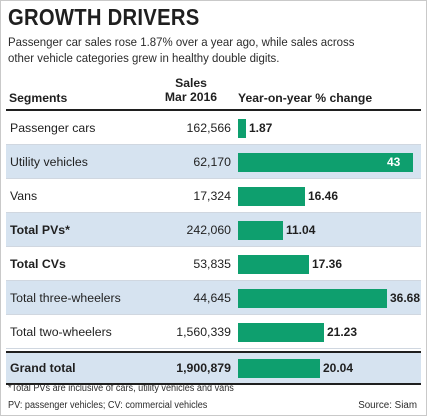 This screenshot has width=427, height=416. What do you see at coordinates (405, 298) in the screenshot?
I see `bar-value-label: 36.68` at bounding box center [405, 298].